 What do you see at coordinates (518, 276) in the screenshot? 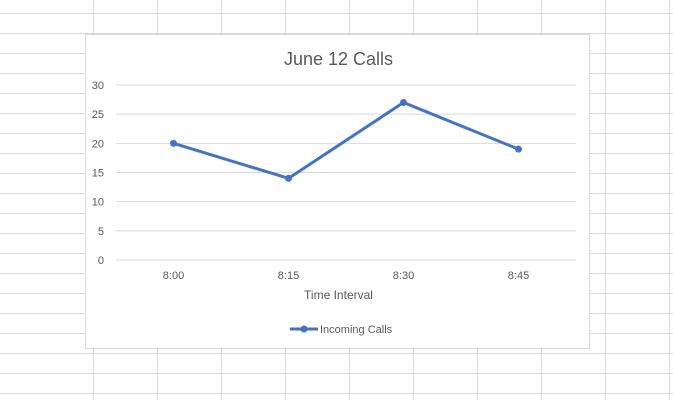
I see `x-tick-label: 8:45` at bounding box center [518, 276].